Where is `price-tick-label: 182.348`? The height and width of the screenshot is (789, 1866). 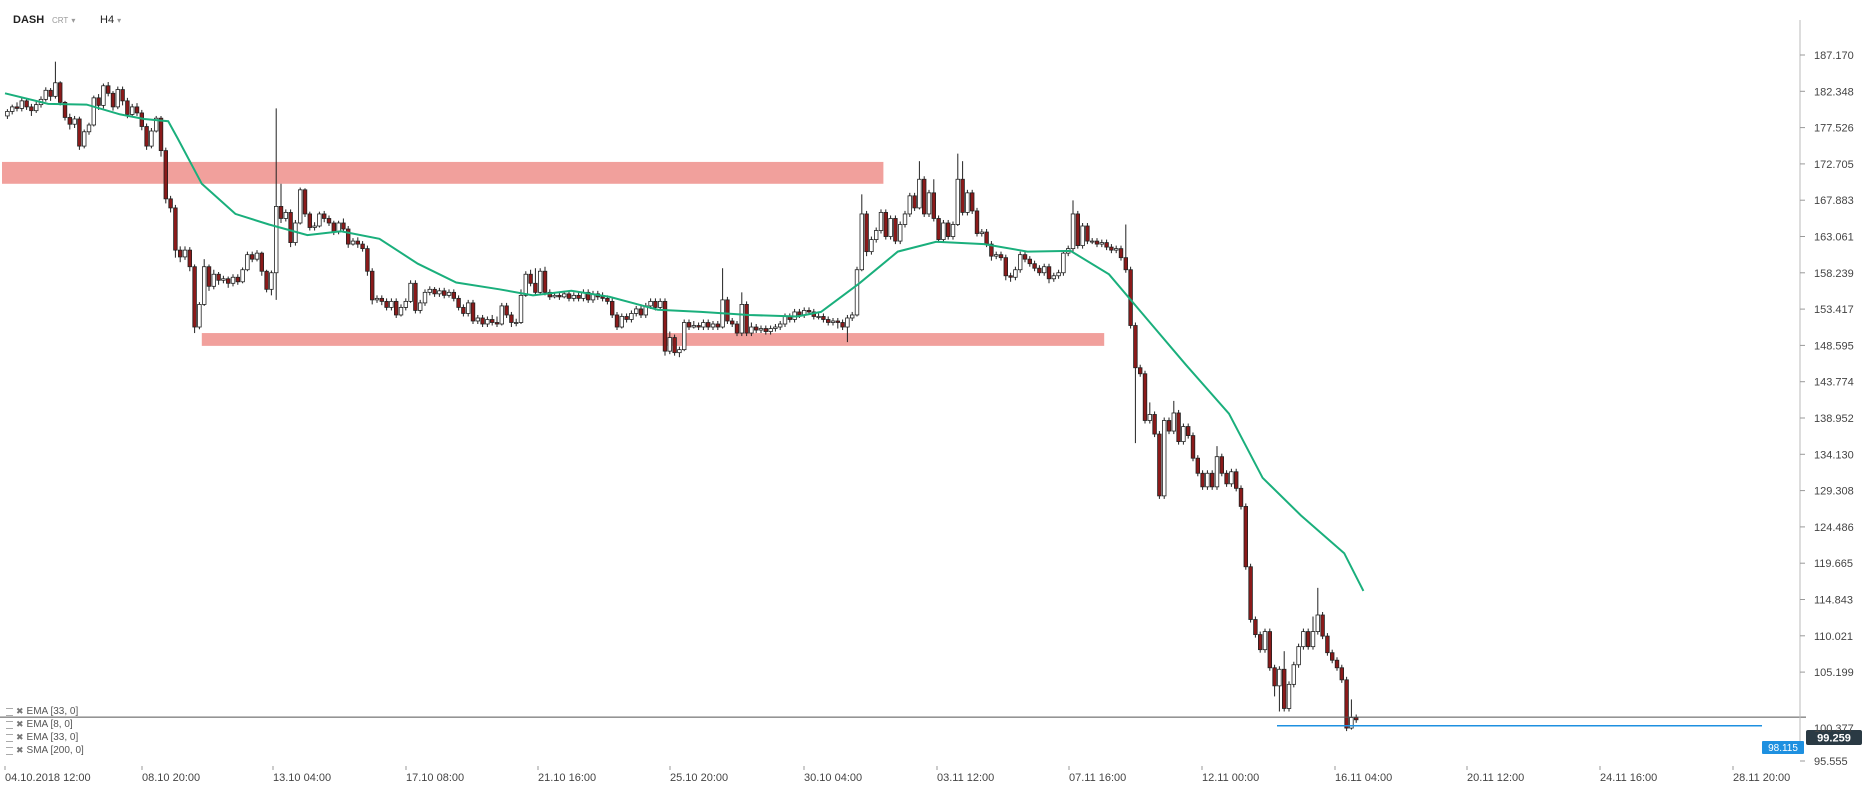
price-tick-label: 182.348 is located at coordinates (1834, 92).